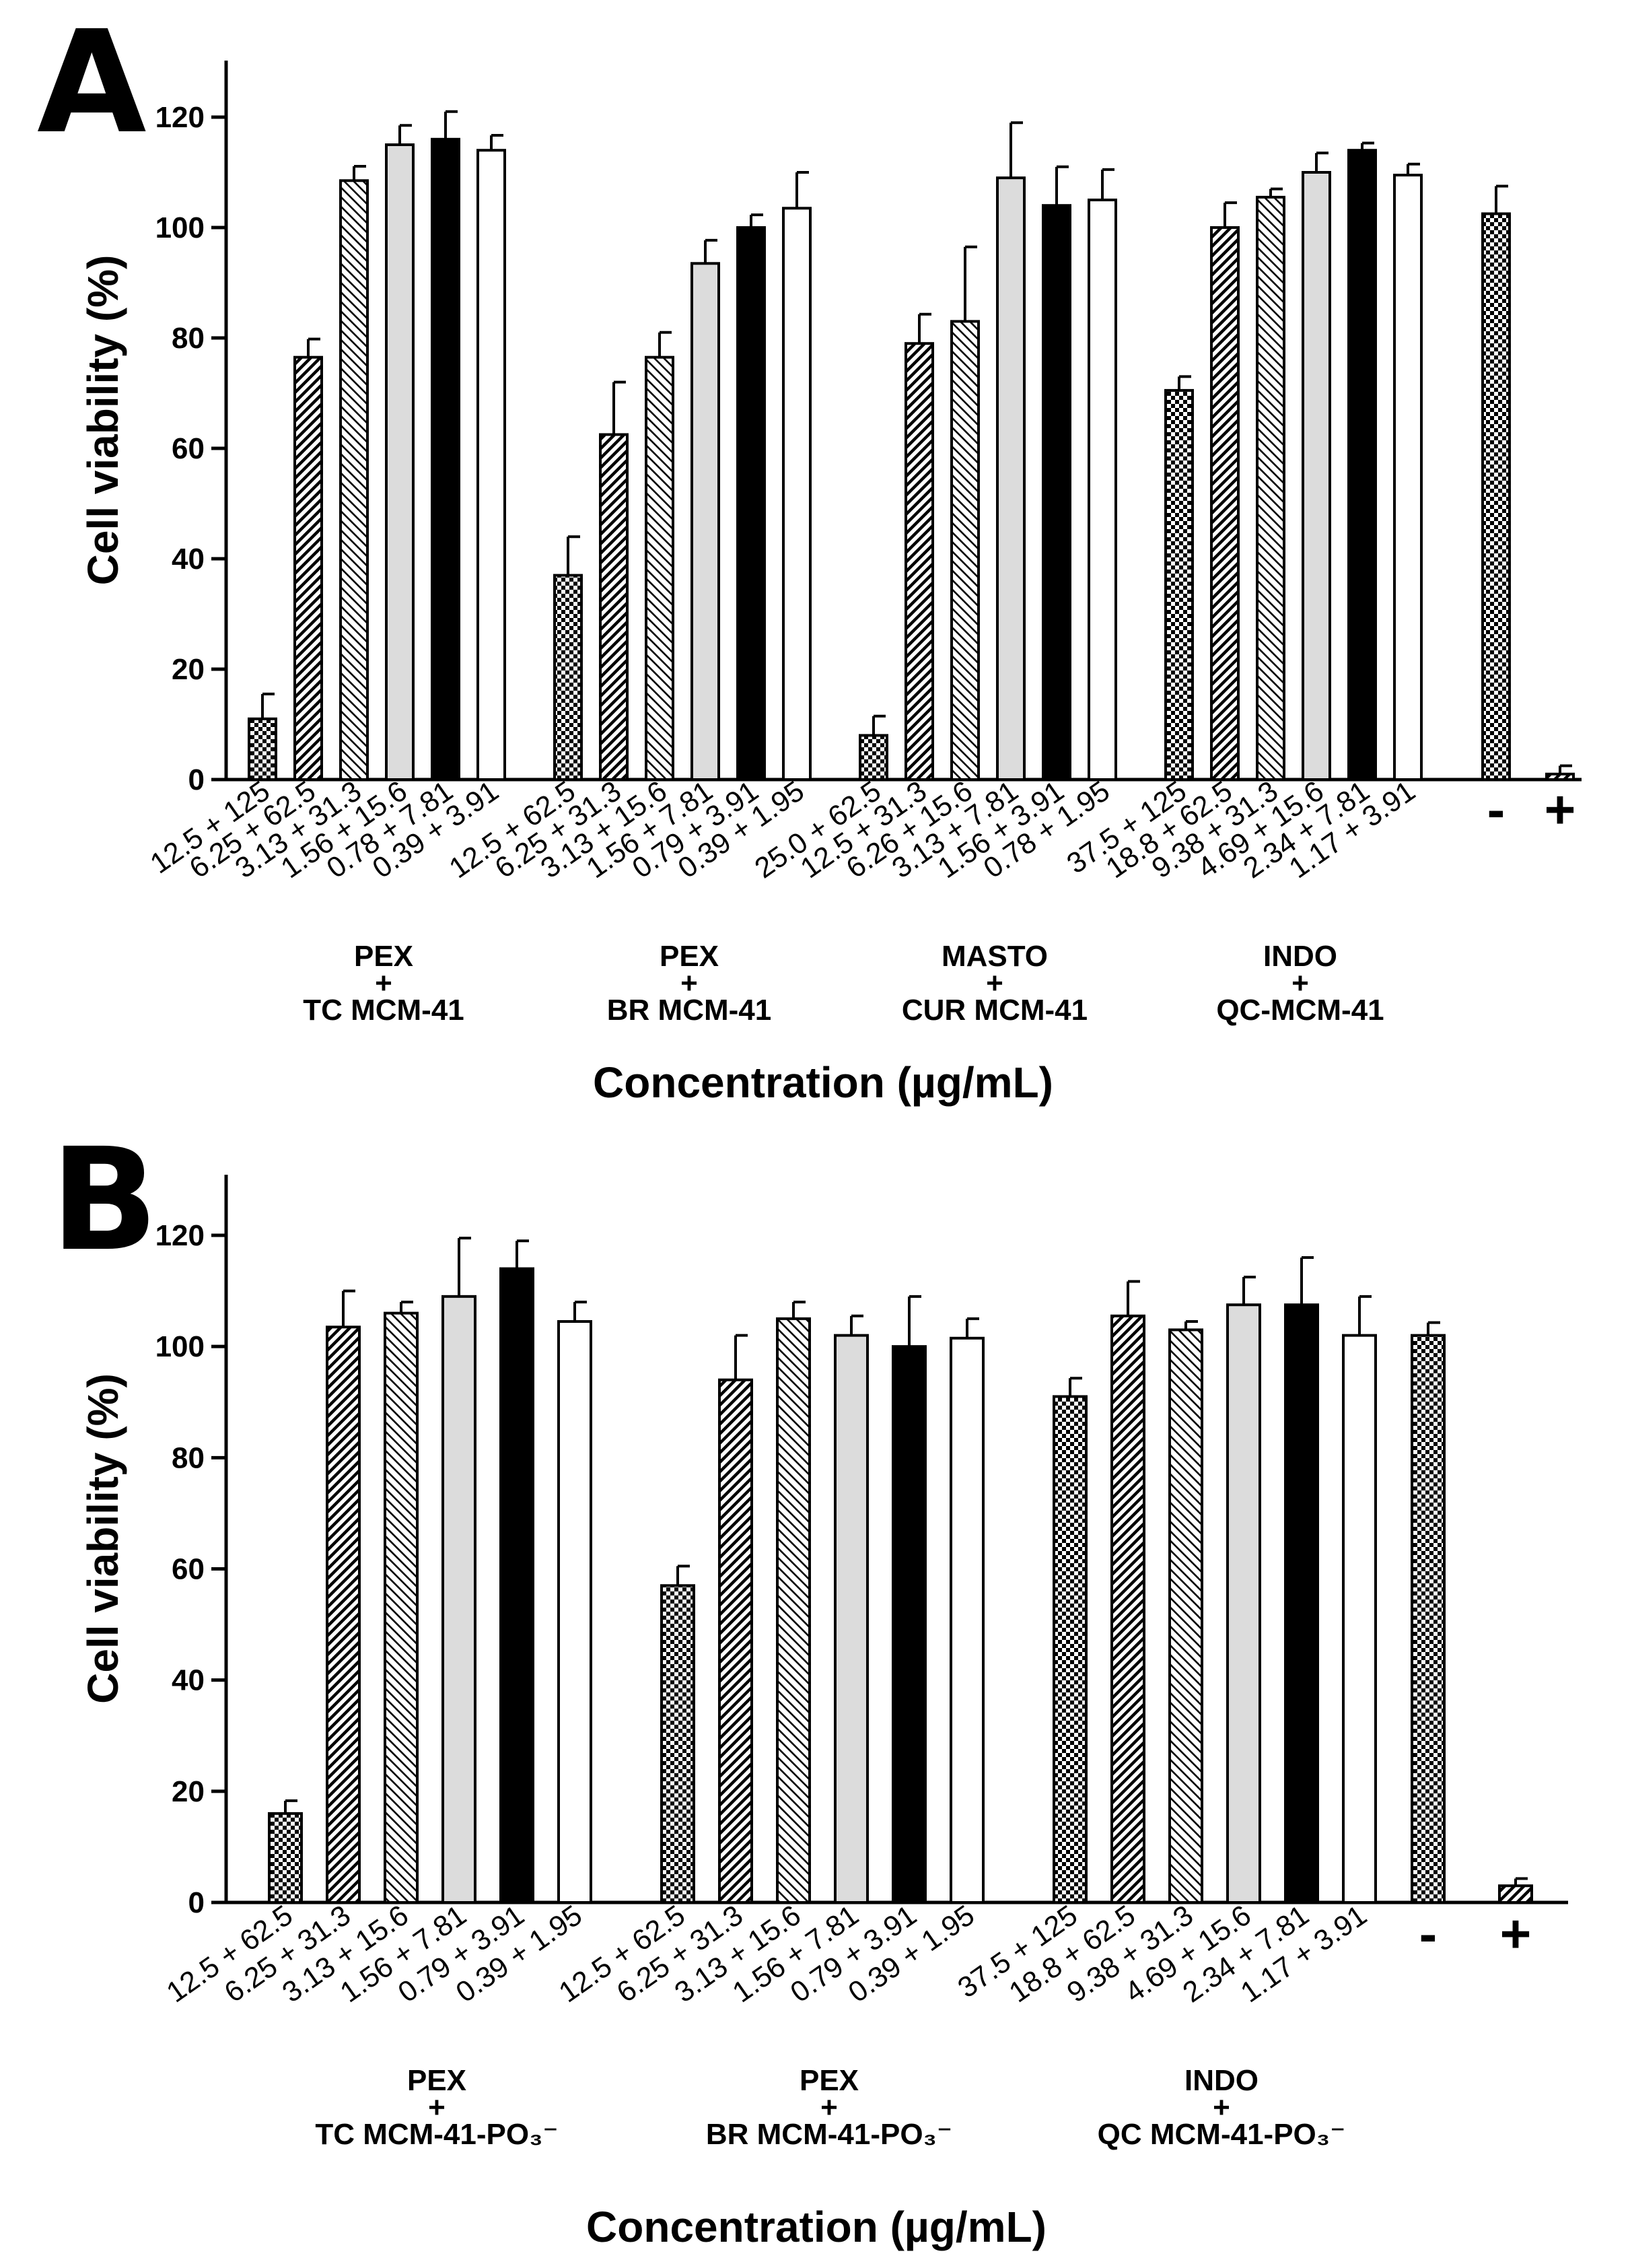 The image size is (1630, 2268). Describe the element at coordinates (188, 669) in the screenshot. I see `panel-a-y-tick-label: 20` at that location.